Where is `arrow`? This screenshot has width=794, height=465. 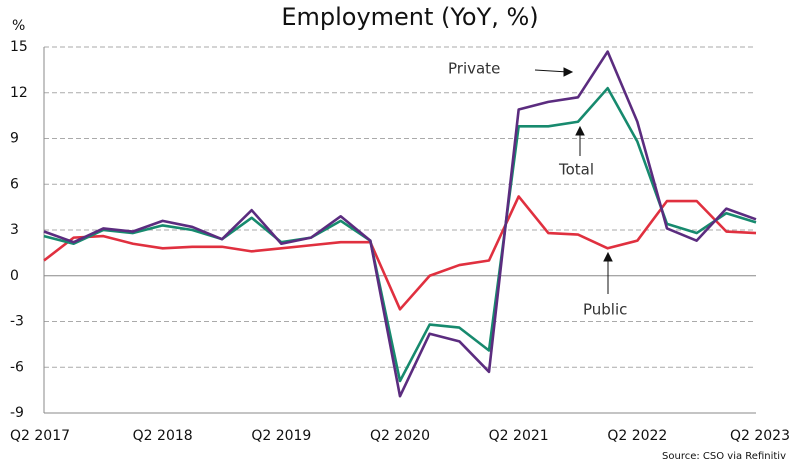
arrow is located at coordinates (551, 71).